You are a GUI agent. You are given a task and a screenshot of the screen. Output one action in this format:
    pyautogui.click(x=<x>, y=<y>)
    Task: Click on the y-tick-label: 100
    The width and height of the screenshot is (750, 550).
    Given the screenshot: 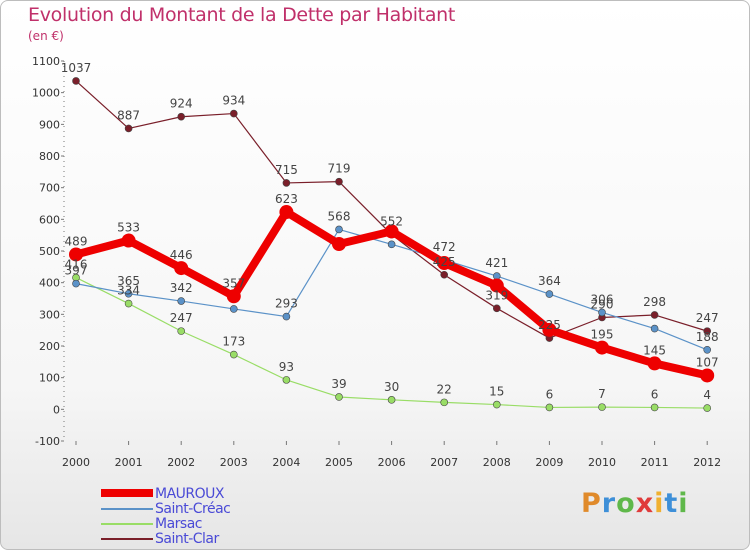 What is the action you would take?
    pyautogui.click(x=49, y=378)
    